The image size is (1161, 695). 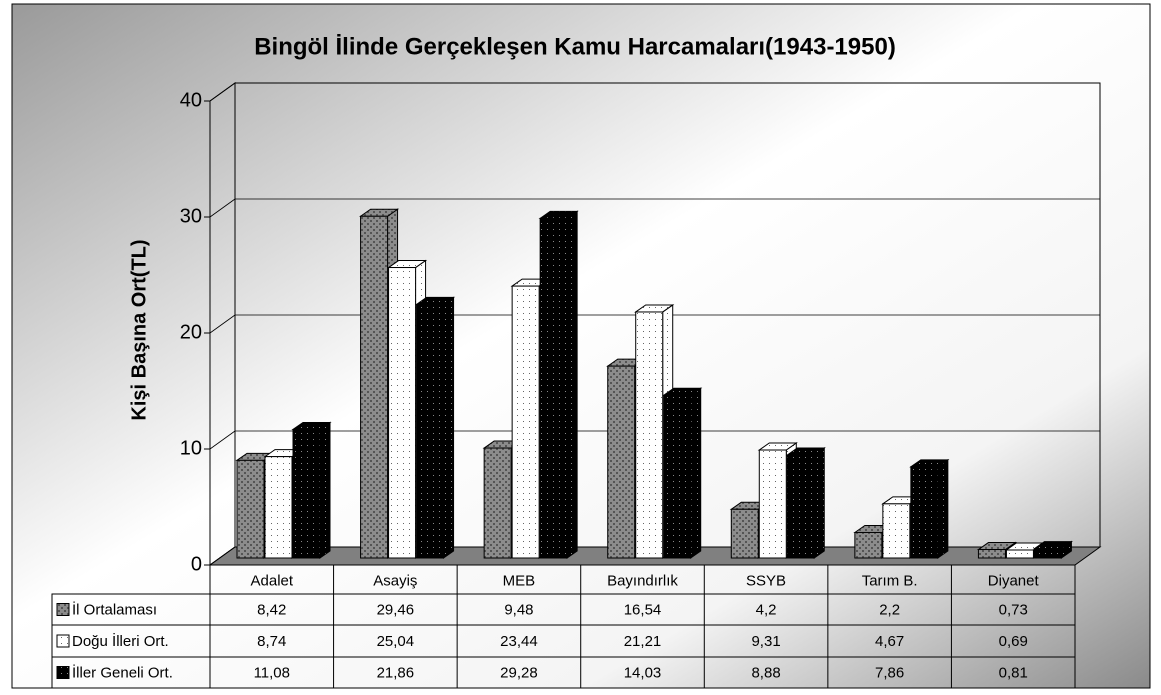 I want to click on x-tick-label: Bayındırlık, so click(x=642, y=580).